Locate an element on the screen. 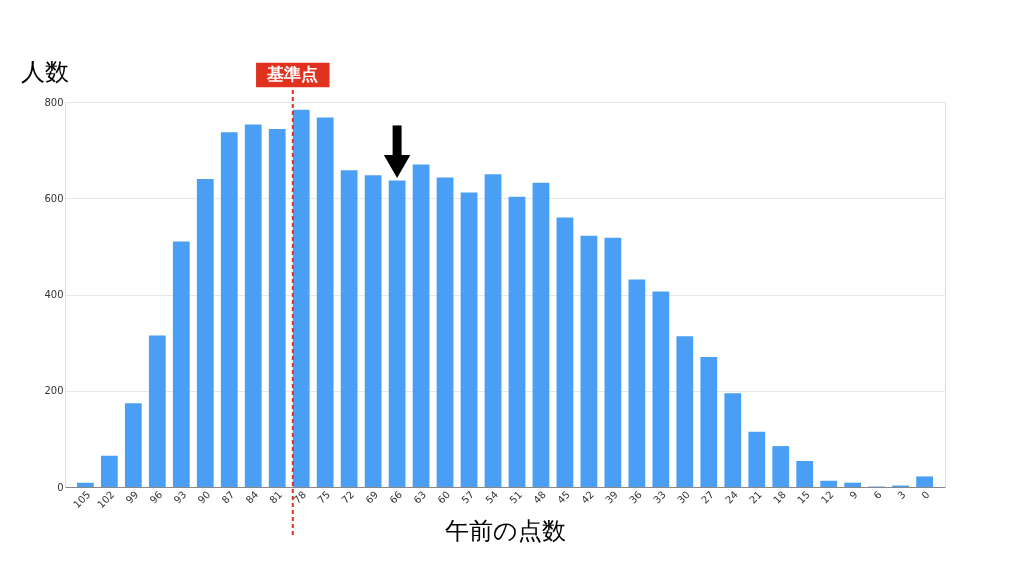 The width and height of the screenshot is (1024, 576). y-axis-title: 人数 is located at coordinates (44, 71).